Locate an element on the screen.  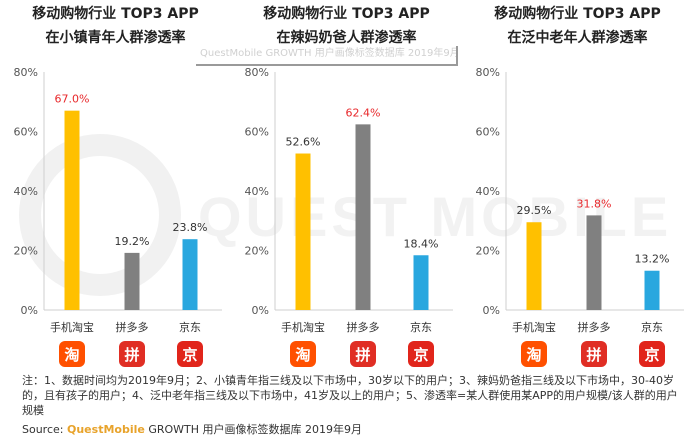
source-brand: QuestMobile is located at coordinates (106, 429).